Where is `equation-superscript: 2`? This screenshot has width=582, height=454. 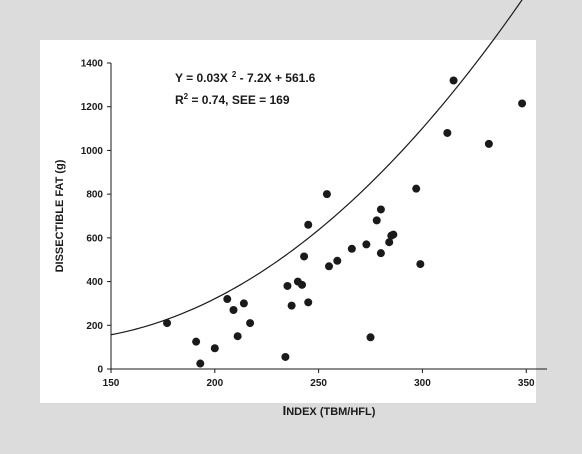
equation-superscript: 2 is located at coordinates (234, 74).